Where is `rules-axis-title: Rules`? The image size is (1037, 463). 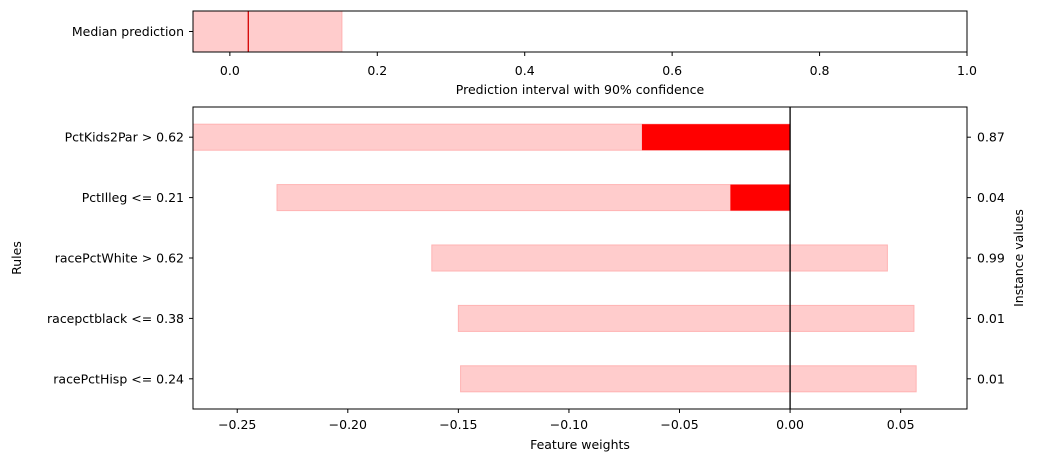
rules-axis-title: Rules is located at coordinates (16, 258).